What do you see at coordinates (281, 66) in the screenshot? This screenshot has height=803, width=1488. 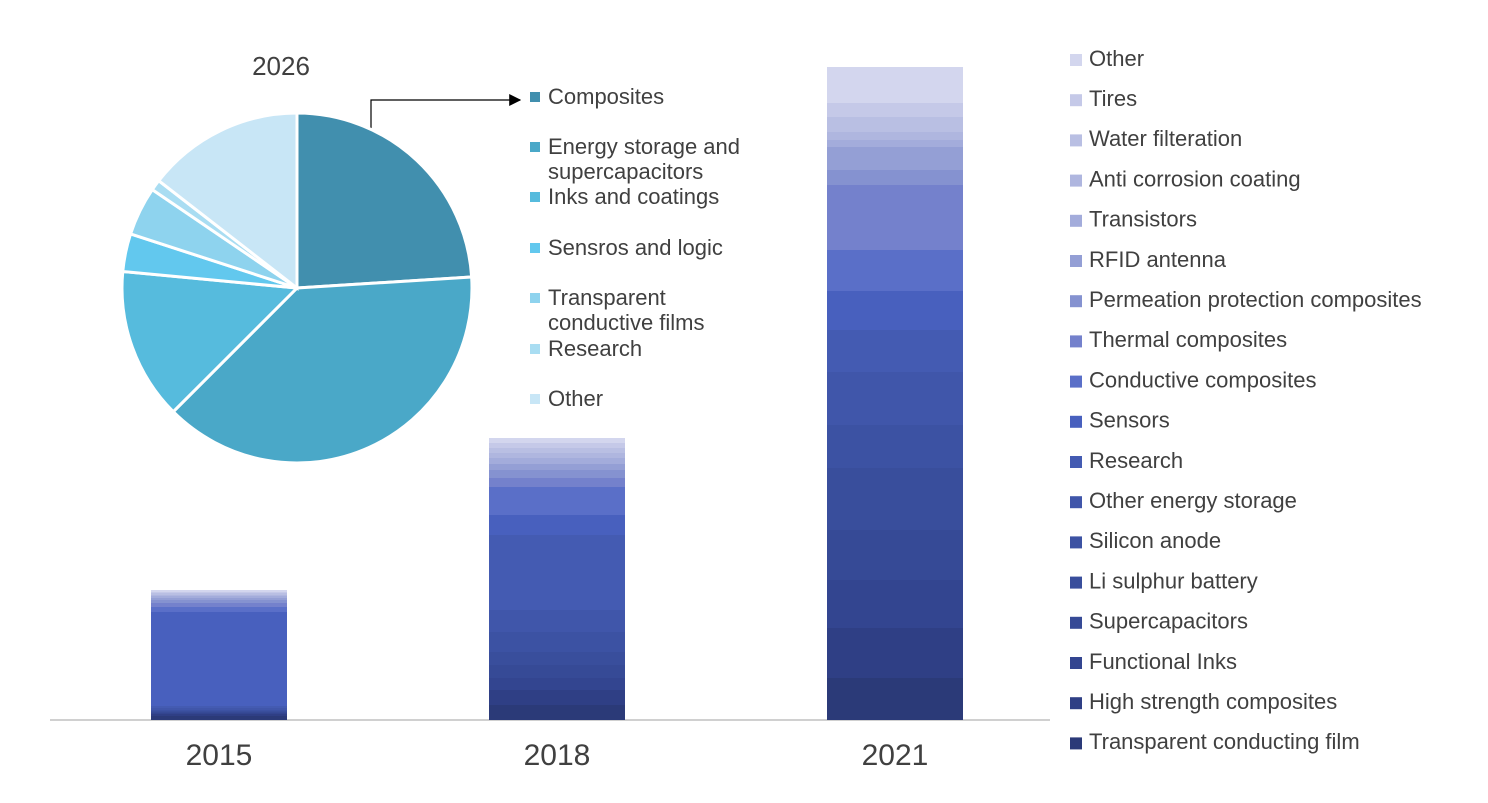 I see `pie-title: 2026` at bounding box center [281, 66].